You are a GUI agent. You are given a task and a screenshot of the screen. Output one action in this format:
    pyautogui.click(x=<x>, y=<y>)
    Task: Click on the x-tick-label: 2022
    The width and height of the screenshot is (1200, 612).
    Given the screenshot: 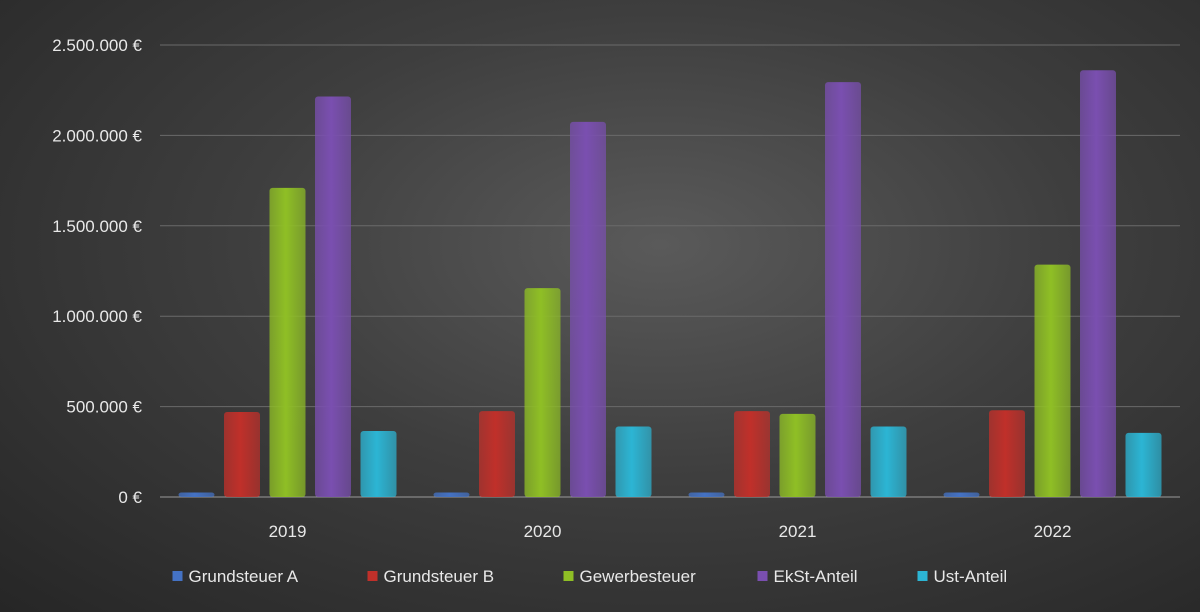 What is the action you would take?
    pyautogui.click(x=1053, y=531)
    